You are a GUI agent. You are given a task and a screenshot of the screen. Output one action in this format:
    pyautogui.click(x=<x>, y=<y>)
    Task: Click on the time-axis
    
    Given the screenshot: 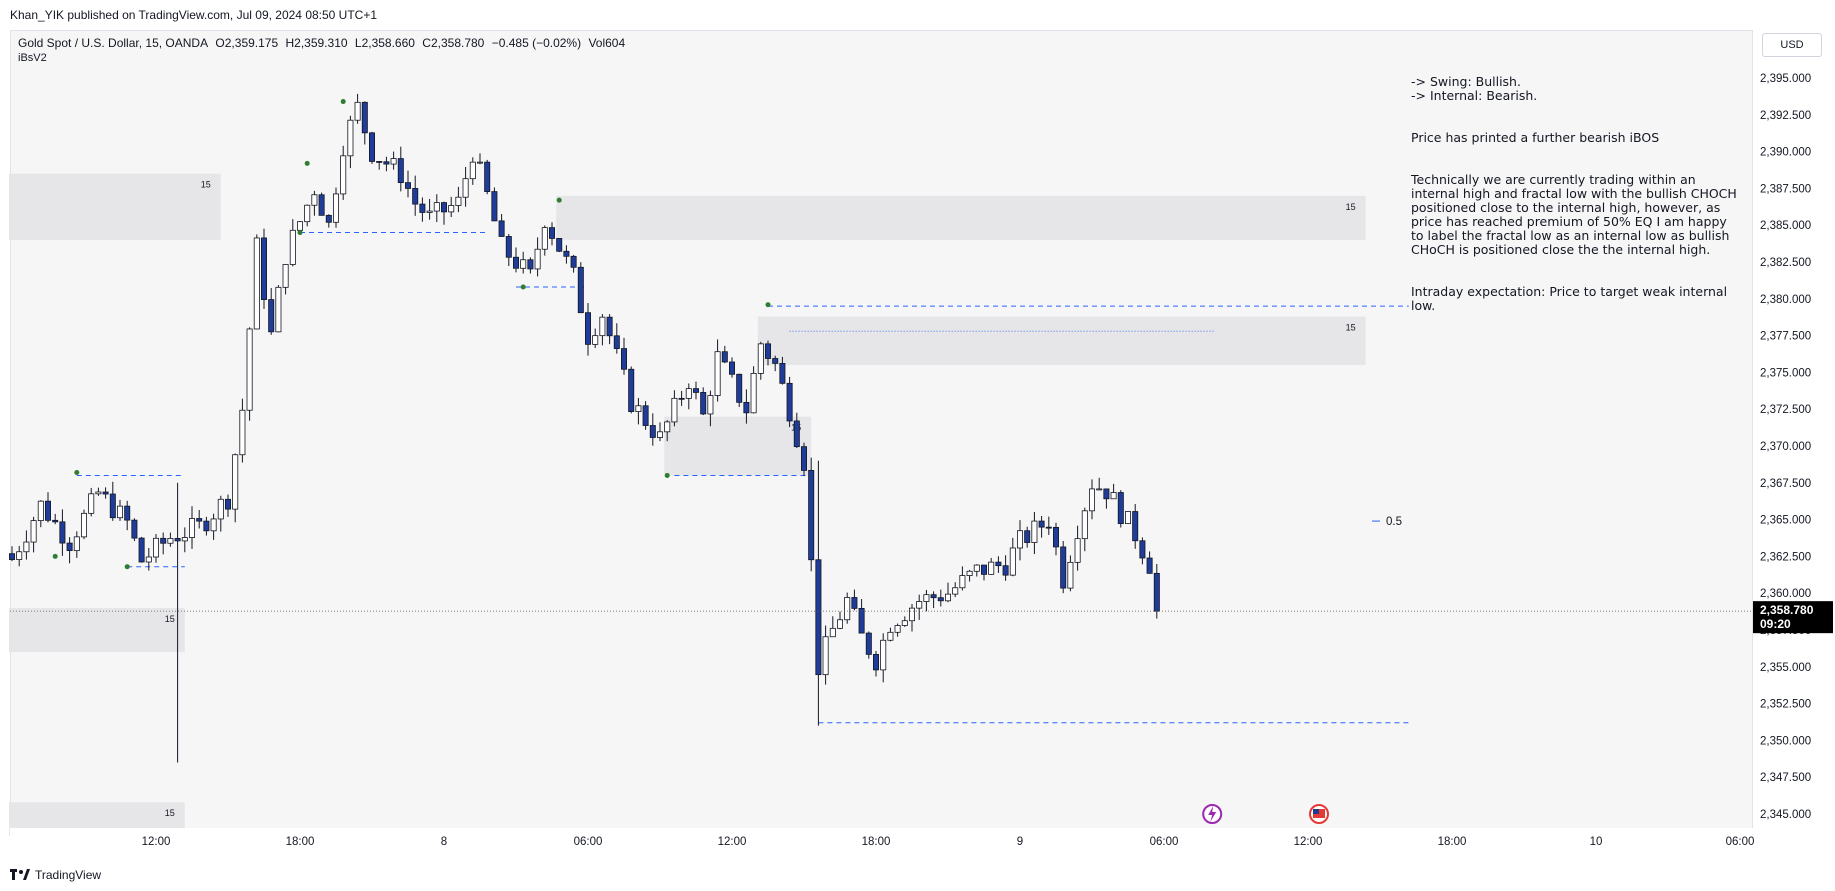 What is the action you would take?
    pyautogui.click(x=881, y=843)
    